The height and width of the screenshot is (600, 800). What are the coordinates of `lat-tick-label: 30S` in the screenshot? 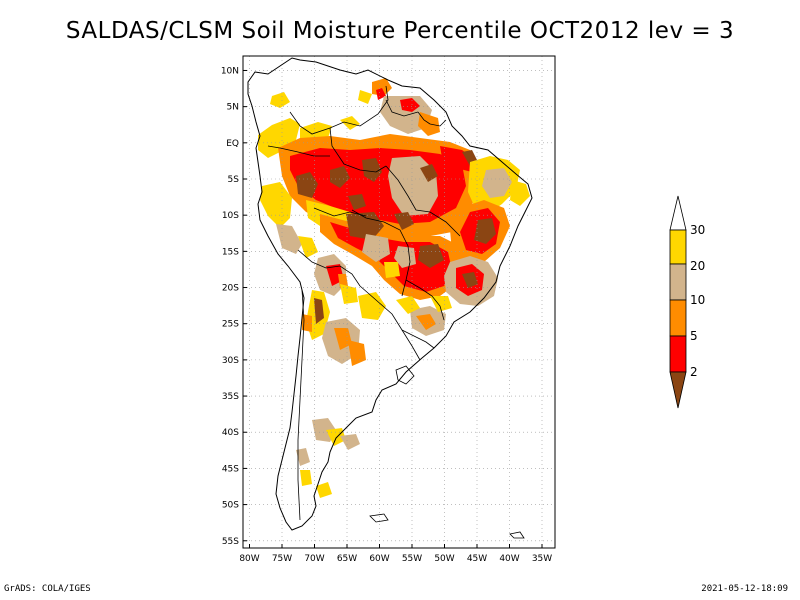 It's located at (230, 361).